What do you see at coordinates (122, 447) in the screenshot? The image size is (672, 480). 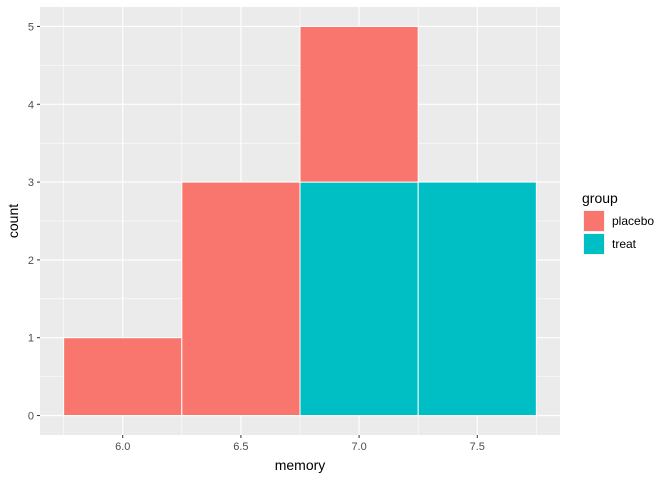 I see `x-tick-label-0: 6.0` at bounding box center [122, 447].